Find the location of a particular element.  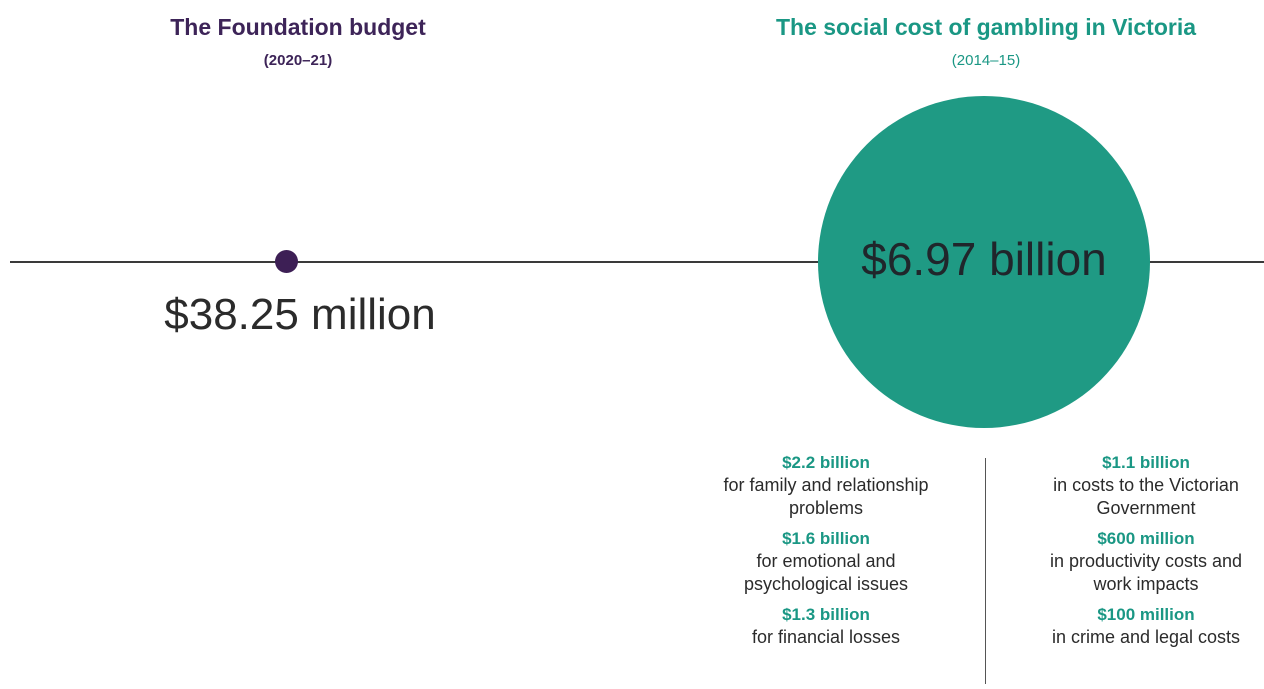

social-cost-circle: $6.97 billion is located at coordinates (984, 262).